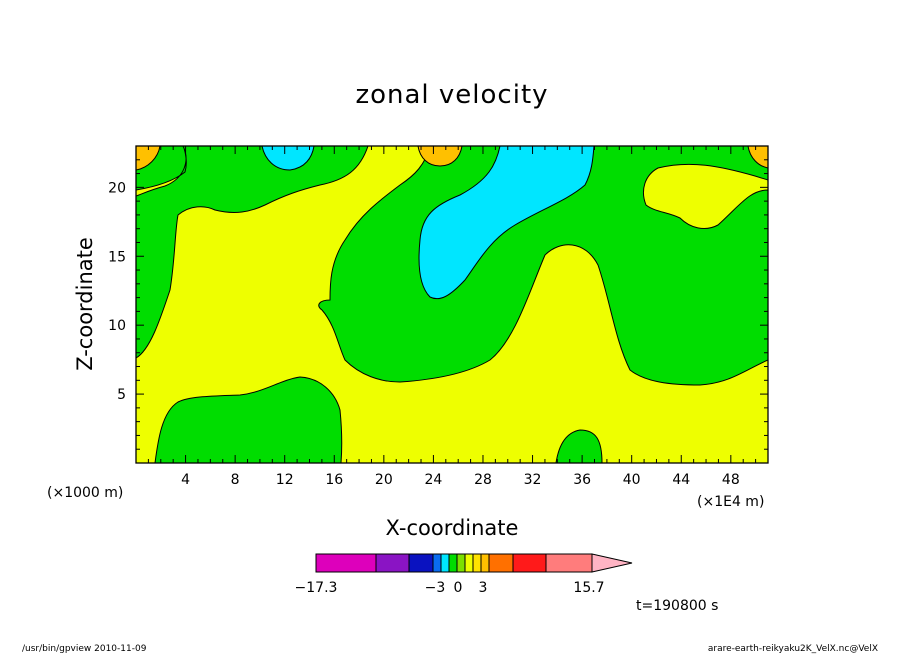  I want to click on x-tick-label: 32, so click(533, 480).